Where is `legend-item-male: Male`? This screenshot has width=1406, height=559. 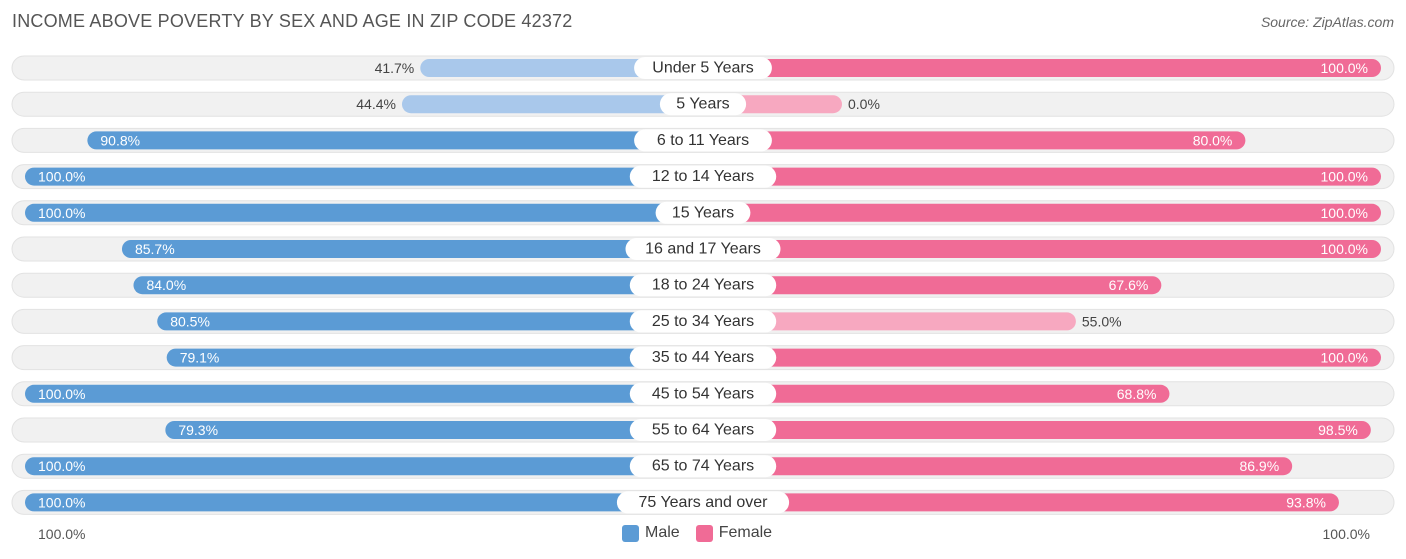
legend-item-male: Male is located at coordinates (651, 533).